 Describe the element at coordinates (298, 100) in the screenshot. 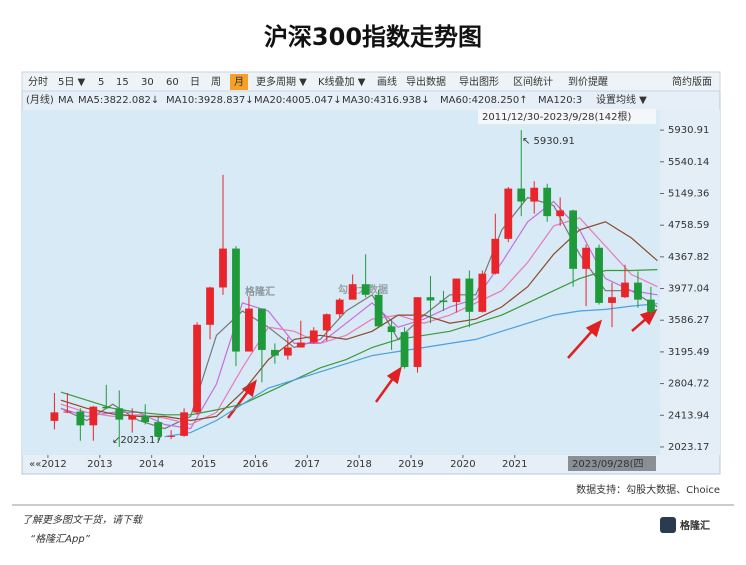

I see `legend-entry: MA20:4005.047↓` at that location.